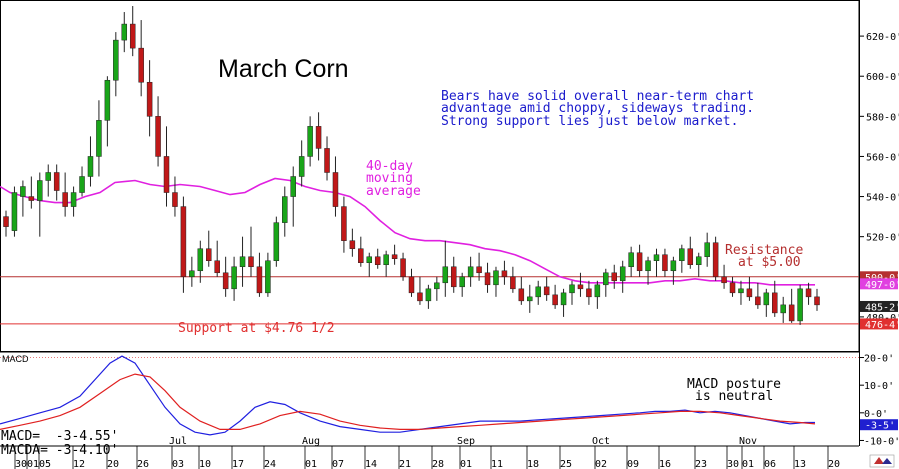  I want to click on x-tick-label: 06, so click(770, 464).